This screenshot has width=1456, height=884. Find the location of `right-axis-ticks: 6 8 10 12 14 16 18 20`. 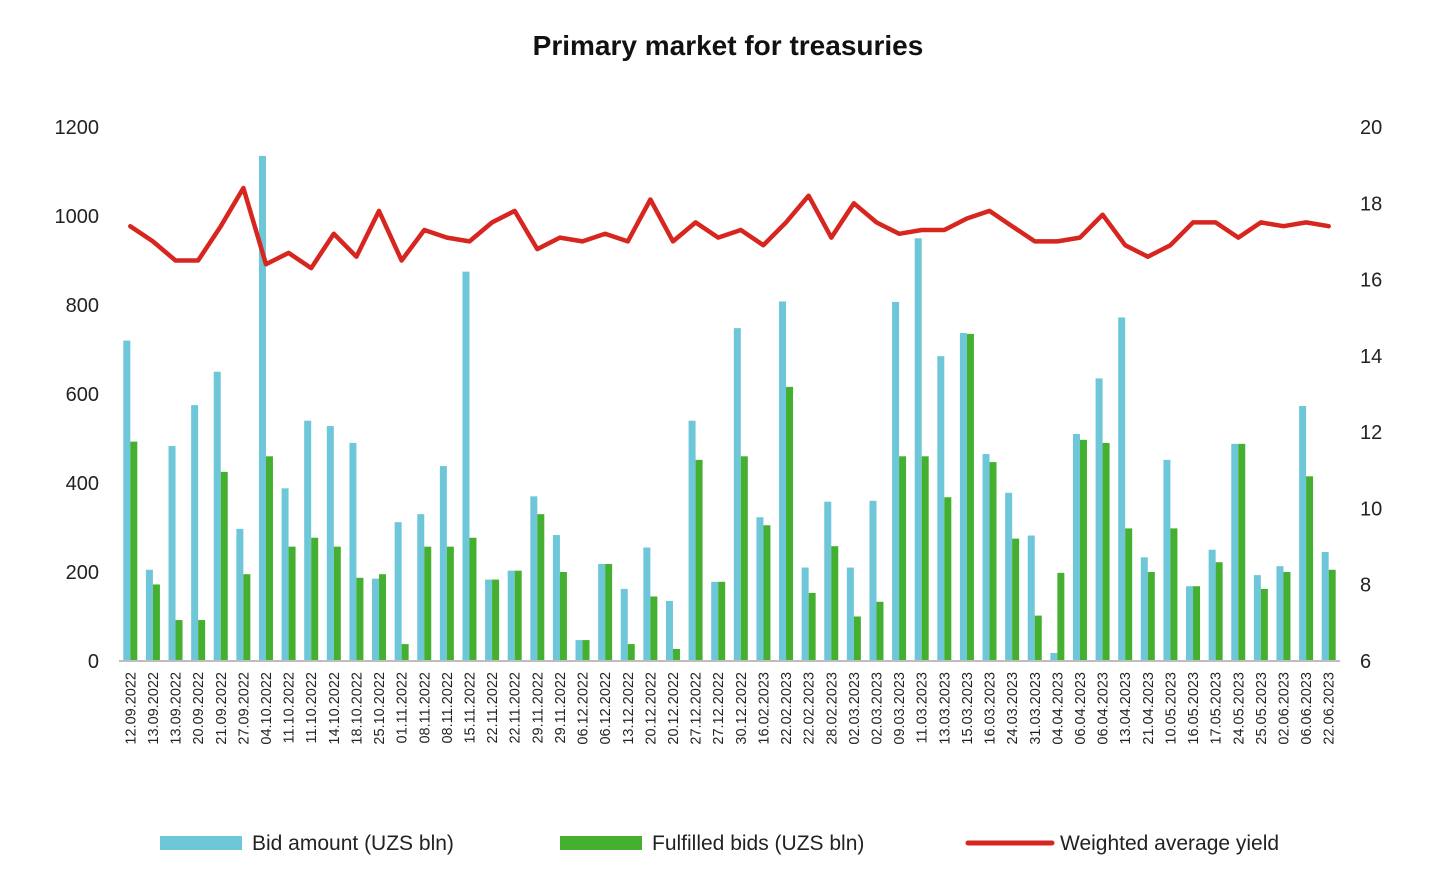

right-axis-ticks: 6 8 10 12 14 16 18 20 is located at coordinates (1371, 395).